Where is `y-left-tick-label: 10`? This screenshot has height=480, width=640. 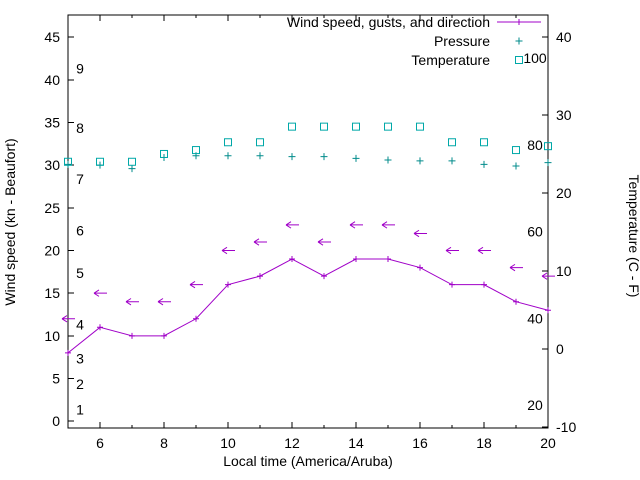 y-left-tick-label: 10 is located at coordinates (52, 336).